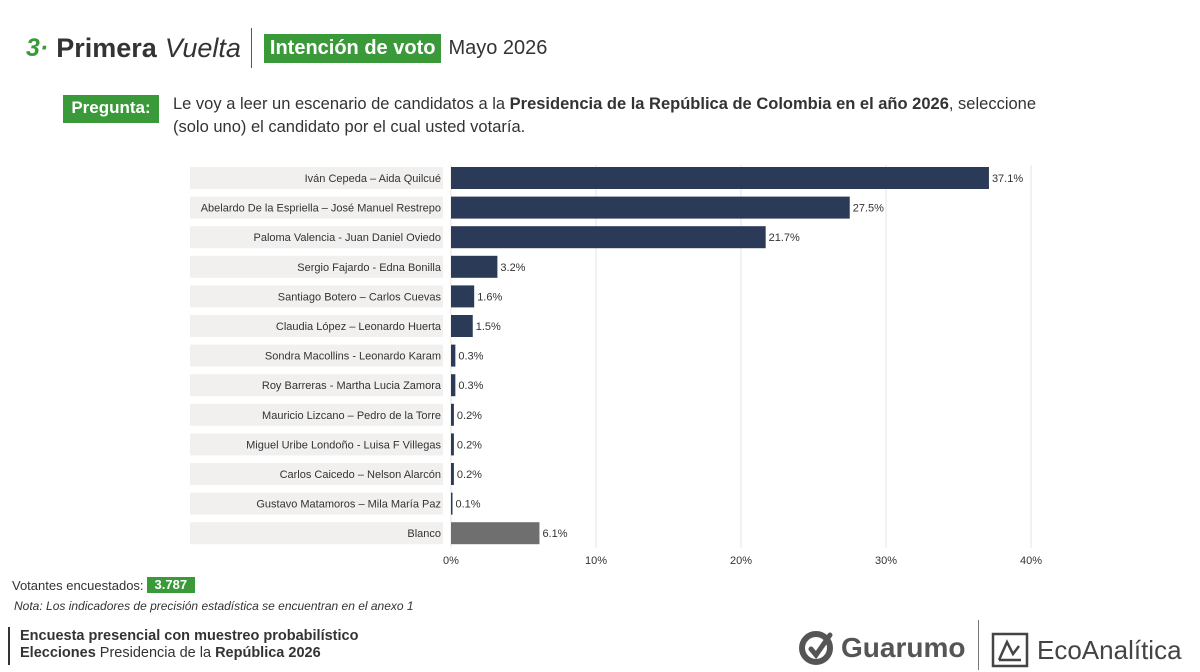 This screenshot has height=672, width=1200. What do you see at coordinates (978, 645) in the screenshot?
I see `logo-divider` at bounding box center [978, 645].